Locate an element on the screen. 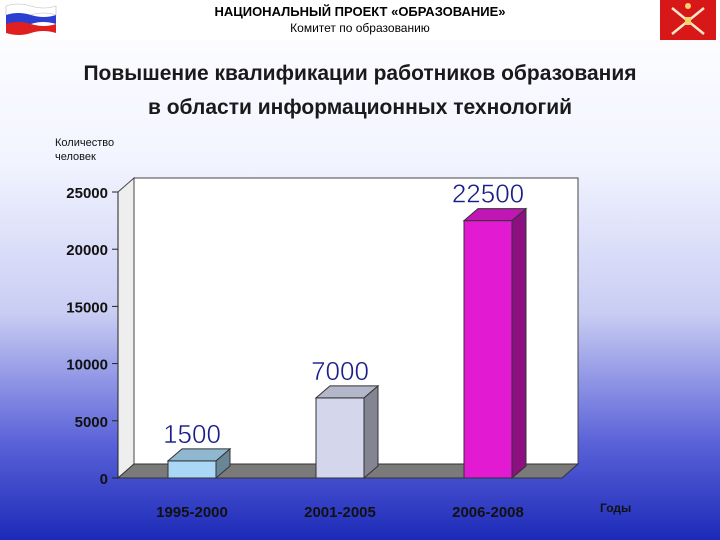  y-axis-label-line1: Количество is located at coordinates (84, 143).